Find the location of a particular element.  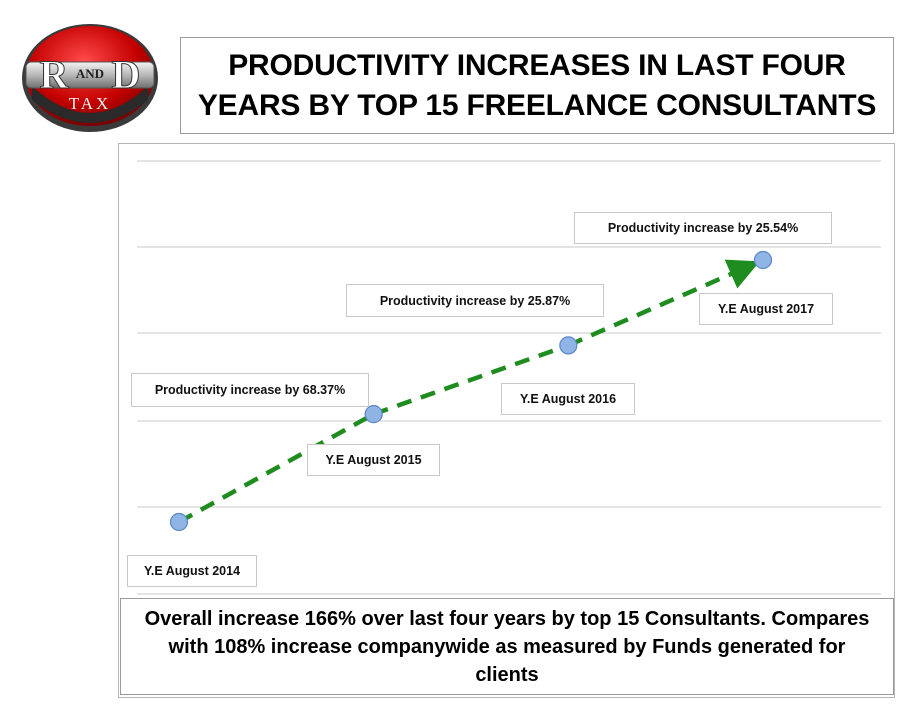

category-label-2016: Y.E August 2016 is located at coordinates (568, 399).